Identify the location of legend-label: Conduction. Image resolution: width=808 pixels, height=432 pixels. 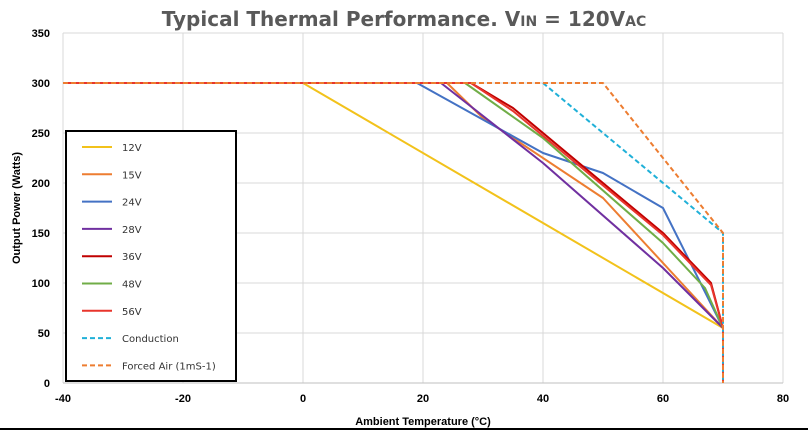
(150, 339).